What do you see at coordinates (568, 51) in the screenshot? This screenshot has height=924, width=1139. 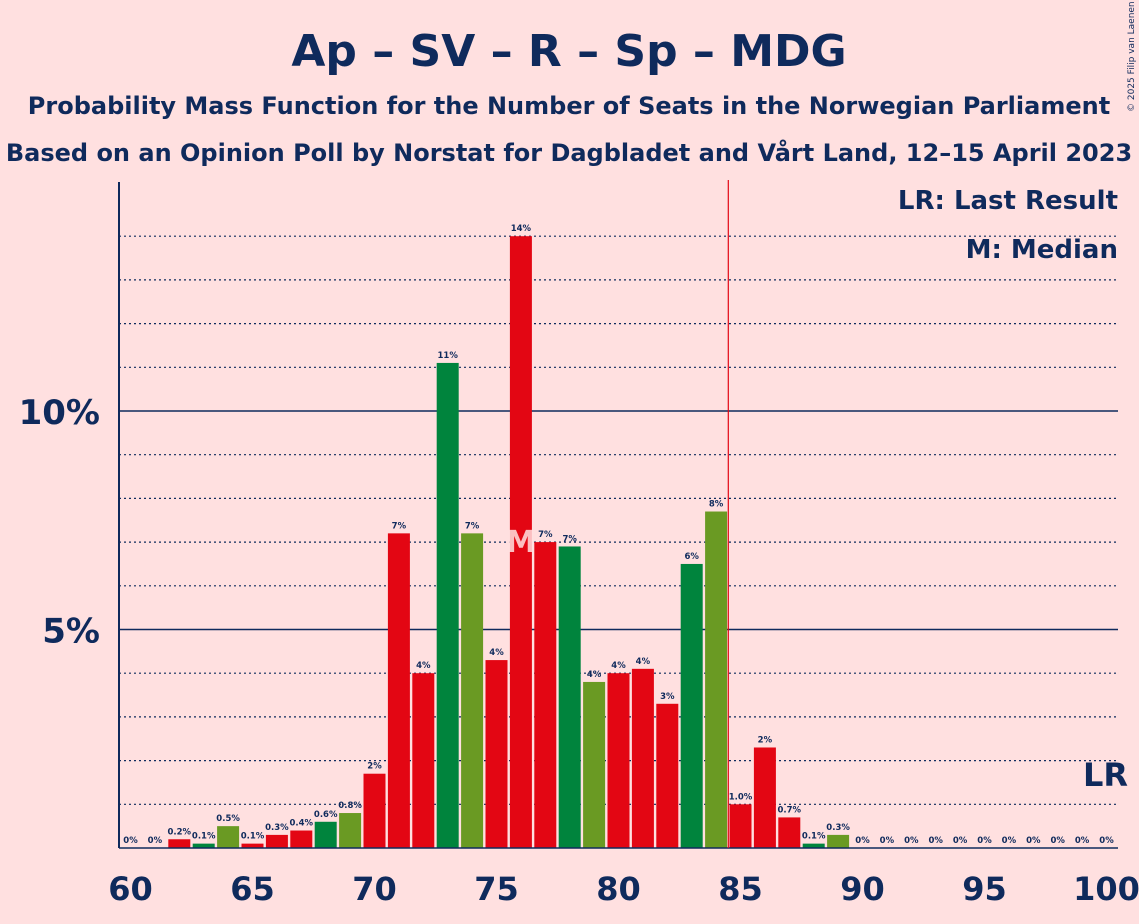 I see `chart-title: Ap – SV – R – Sp – MDG` at bounding box center [568, 51].